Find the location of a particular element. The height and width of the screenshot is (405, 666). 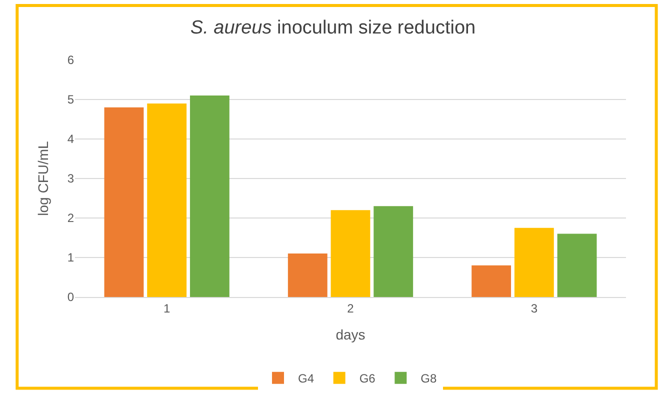

y-tick-label: 4 is located at coordinates (70, 139).